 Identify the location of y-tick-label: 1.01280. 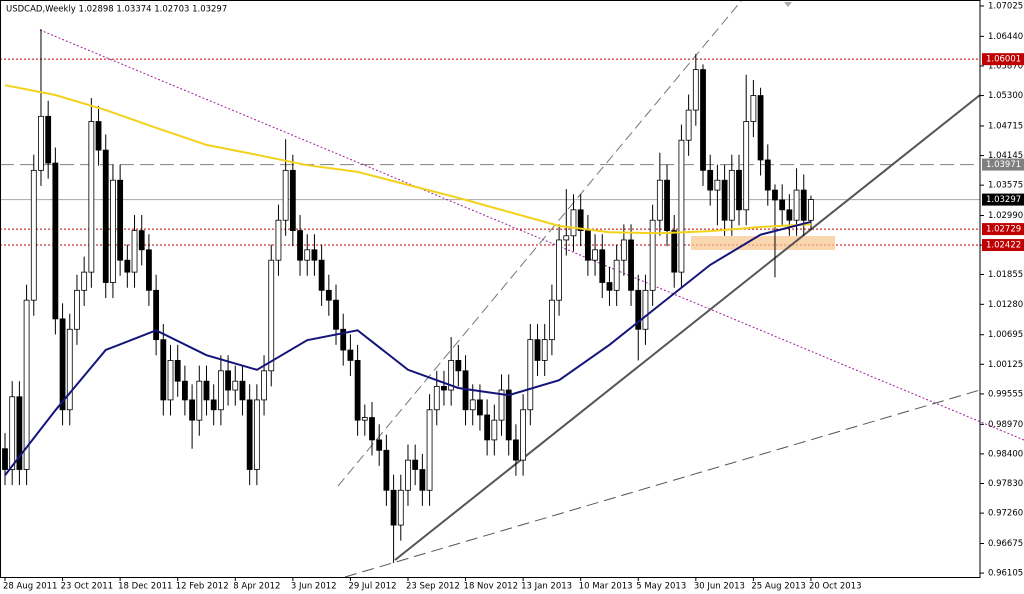
(1005, 305).